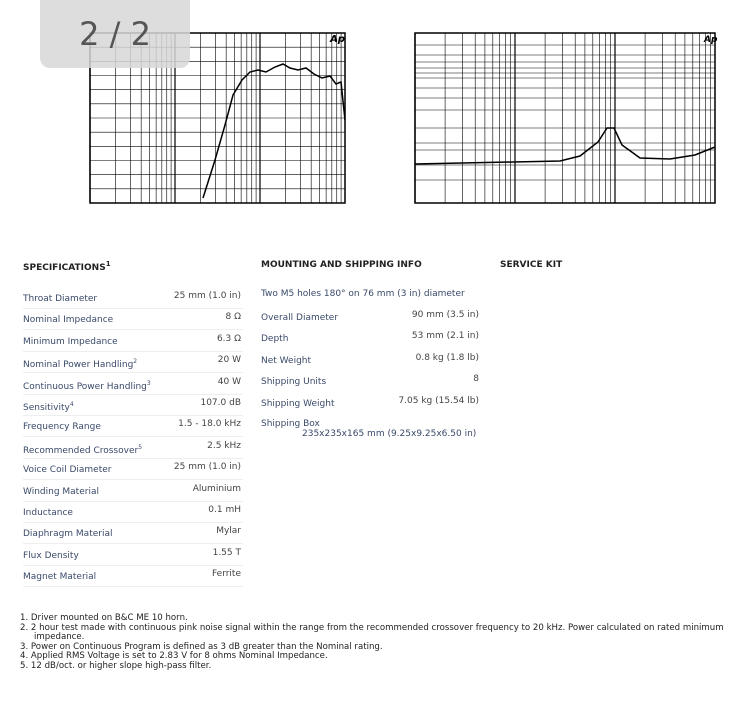  I want to click on mount-value: 0.8 kg (1.8 lb), so click(447, 357).